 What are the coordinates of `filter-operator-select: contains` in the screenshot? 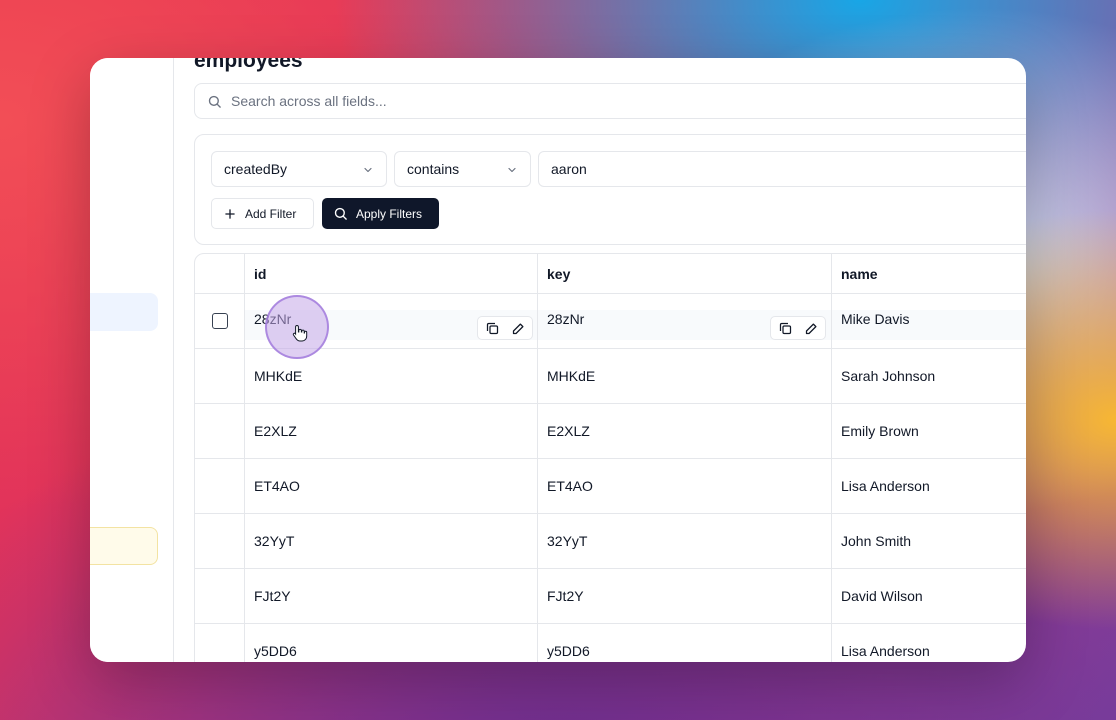 It's located at (462, 169).